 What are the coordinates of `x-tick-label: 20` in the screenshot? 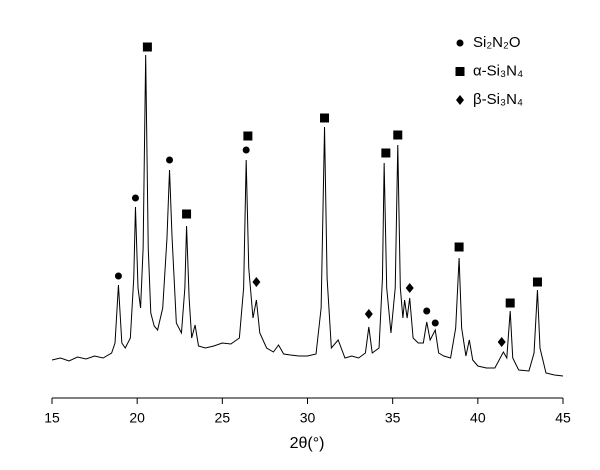 It's located at (137, 418).